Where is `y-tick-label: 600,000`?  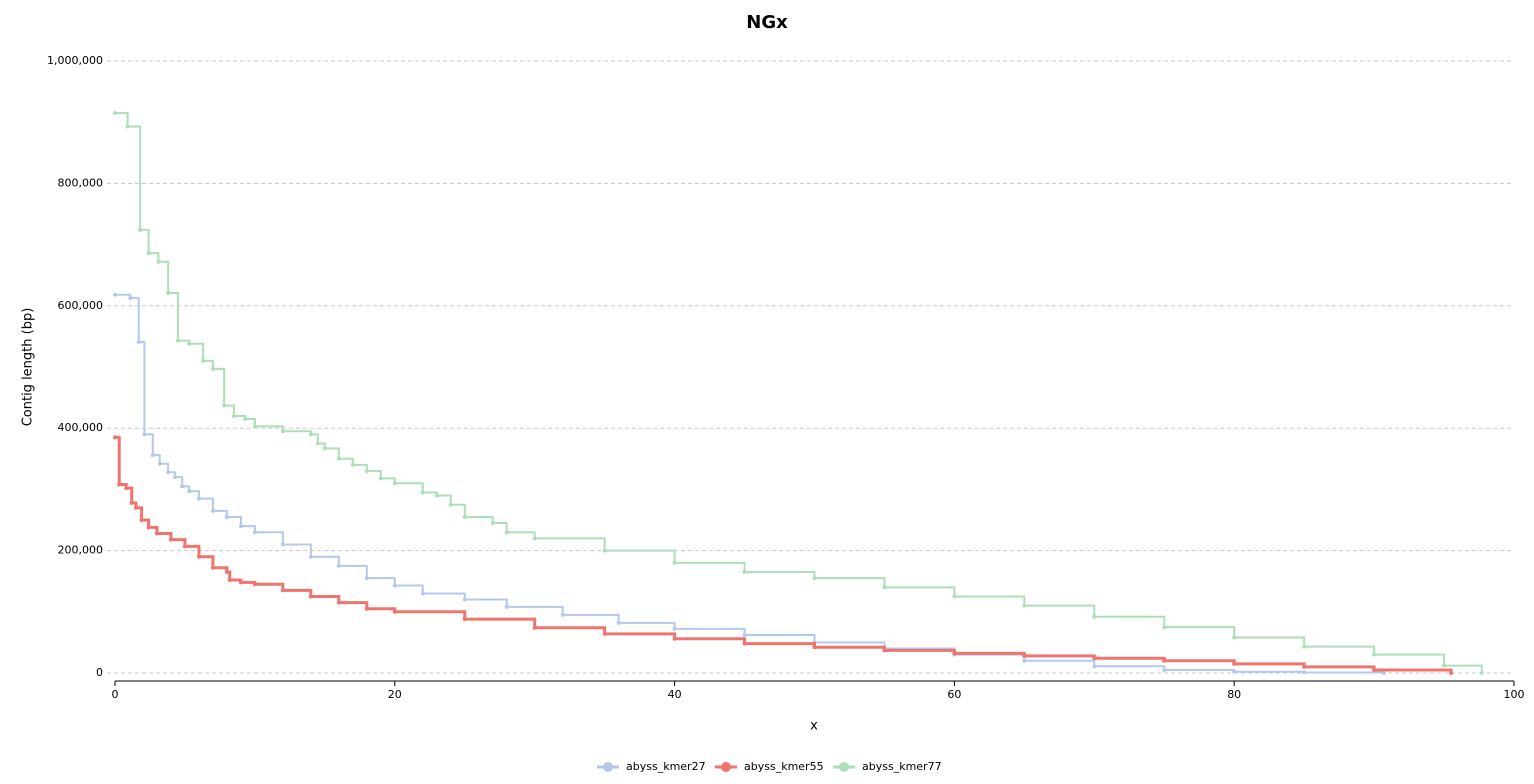 y-tick-label: 600,000 is located at coordinates (81, 305).